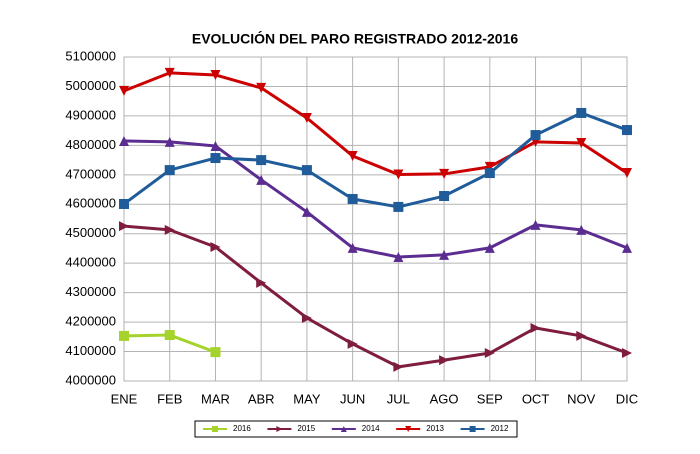 The width and height of the screenshot is (700, 454). What do you see at coordinates (90, 173) in the screenshot?
I see `y-tick-label: 4700000` at bounding box center [90, 173].